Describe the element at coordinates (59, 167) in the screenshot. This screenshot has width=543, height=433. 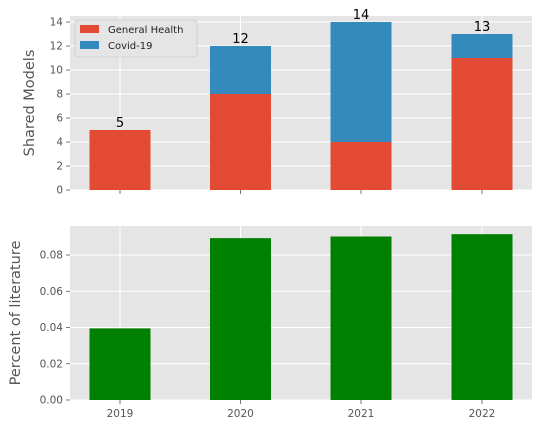
I see `y-tick-label: 2` at that location.